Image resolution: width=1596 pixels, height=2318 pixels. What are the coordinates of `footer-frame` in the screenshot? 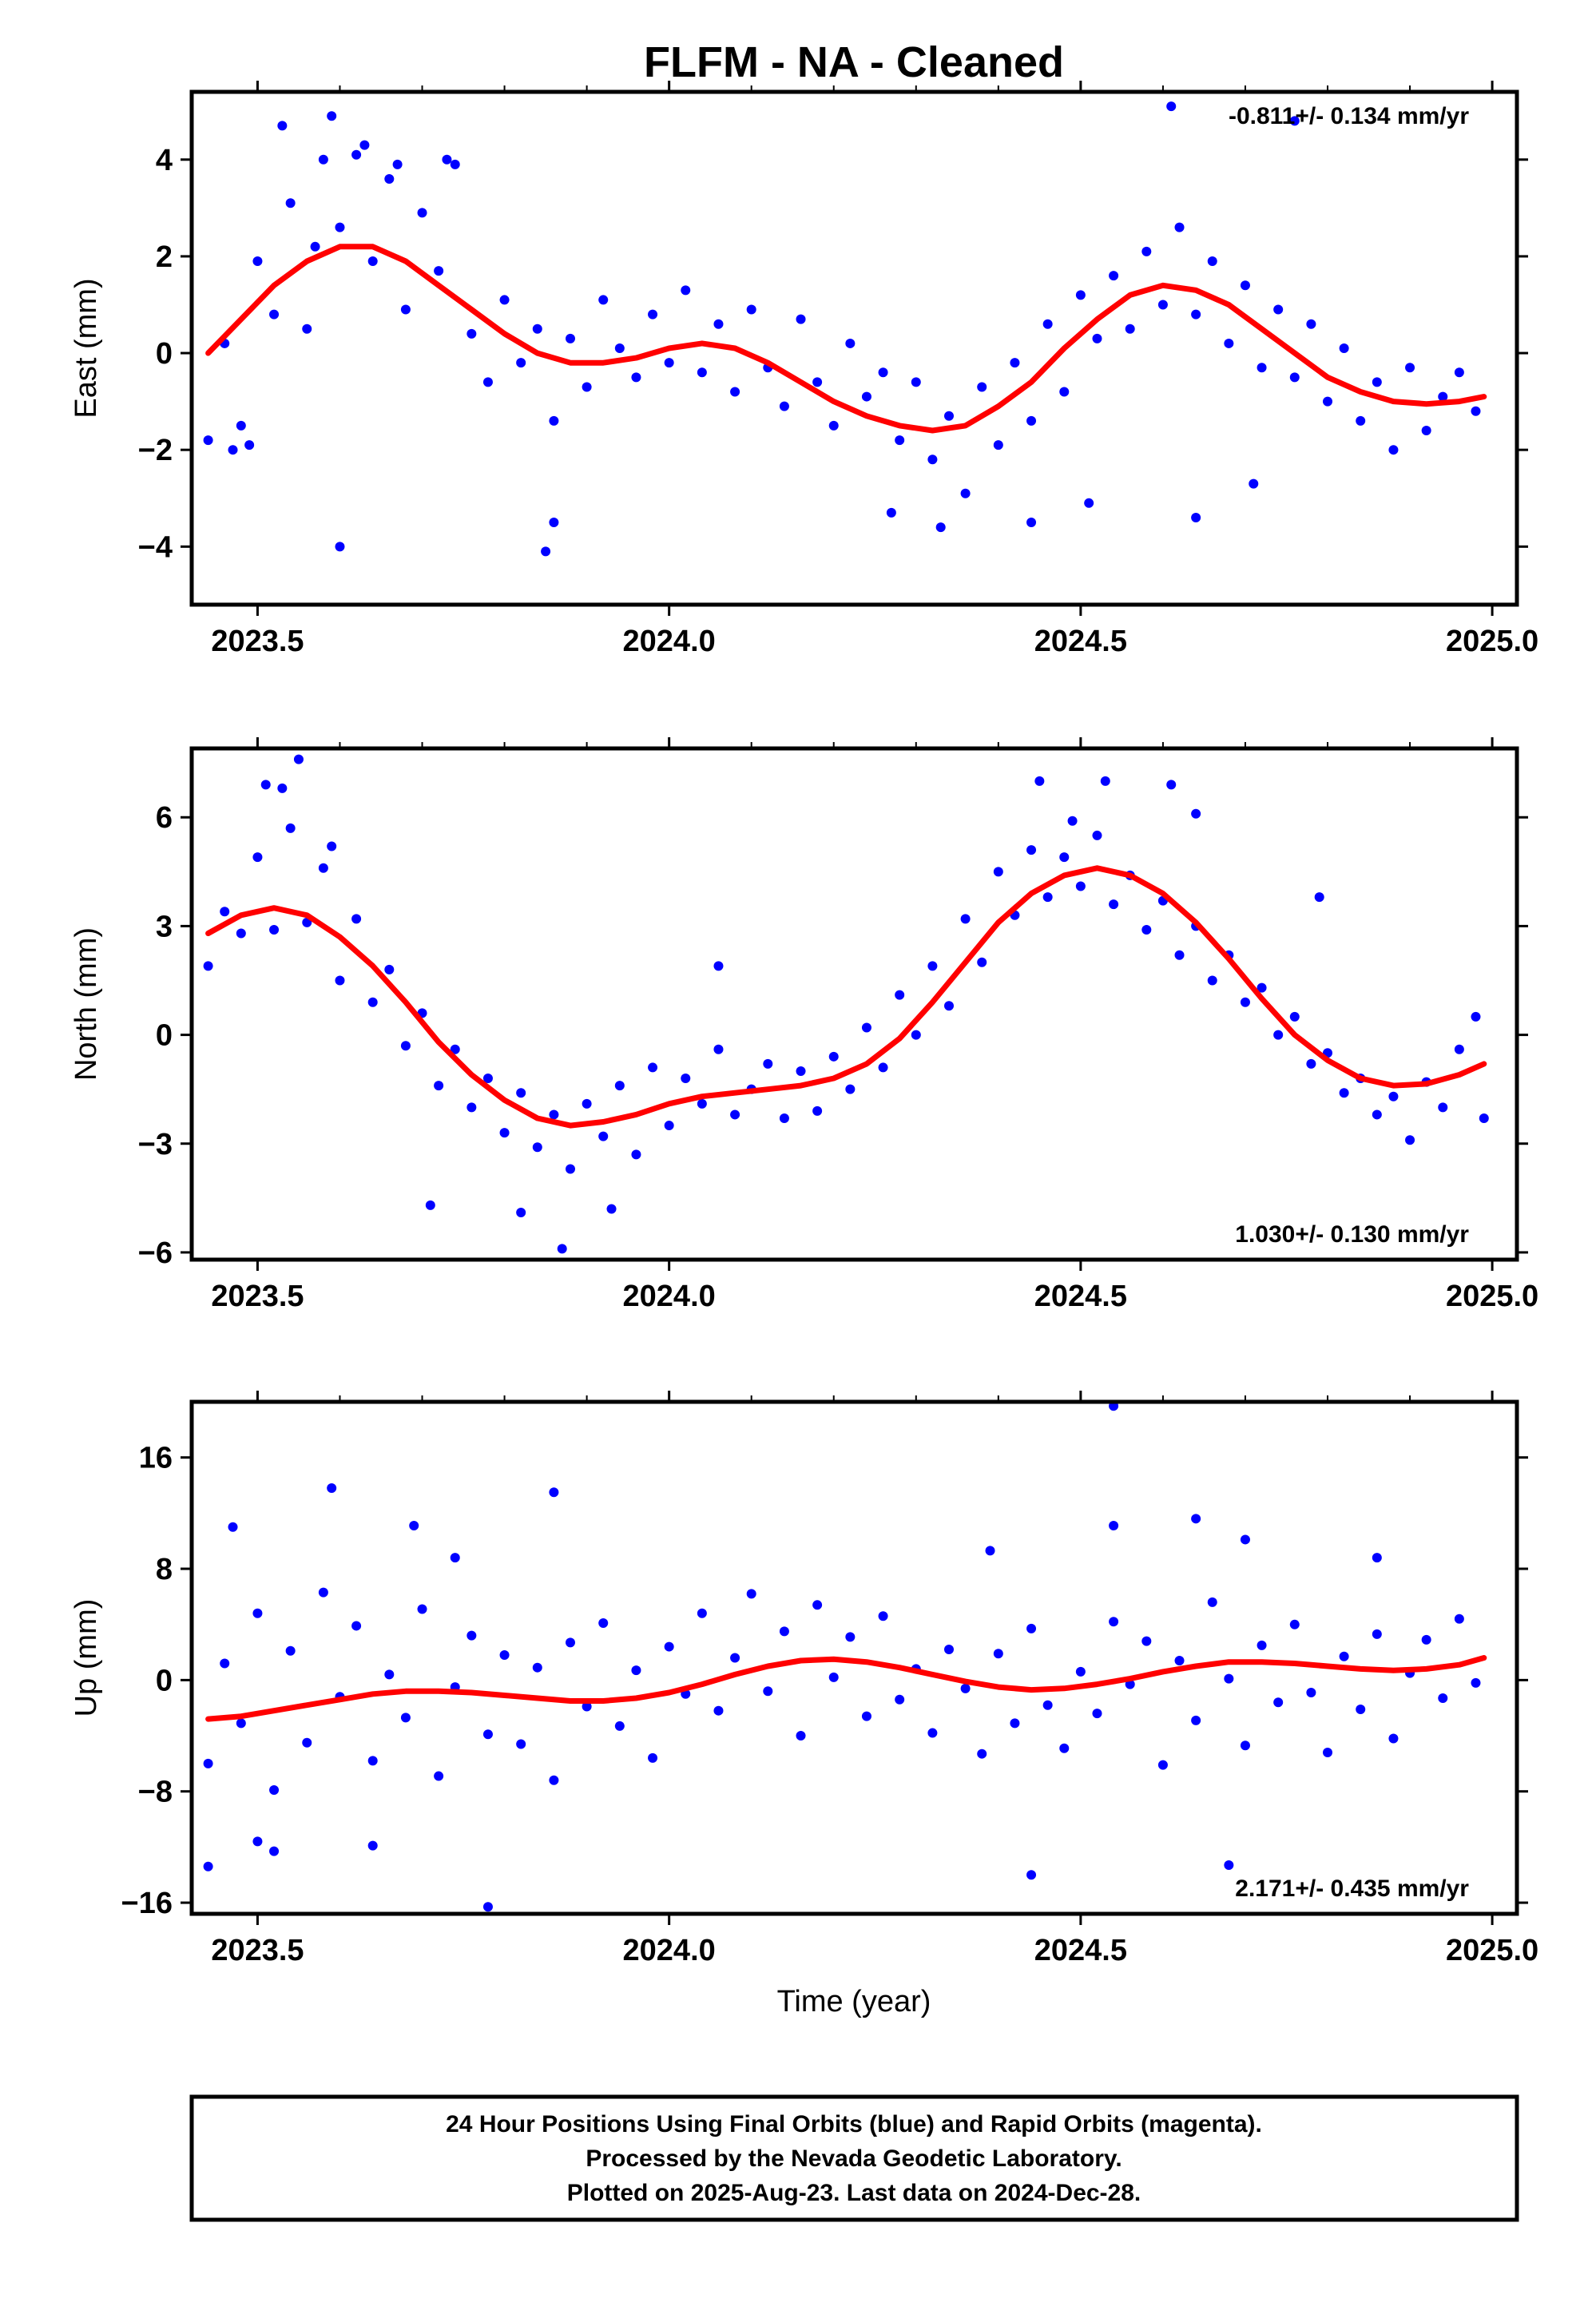 It's located at (854, 2158).